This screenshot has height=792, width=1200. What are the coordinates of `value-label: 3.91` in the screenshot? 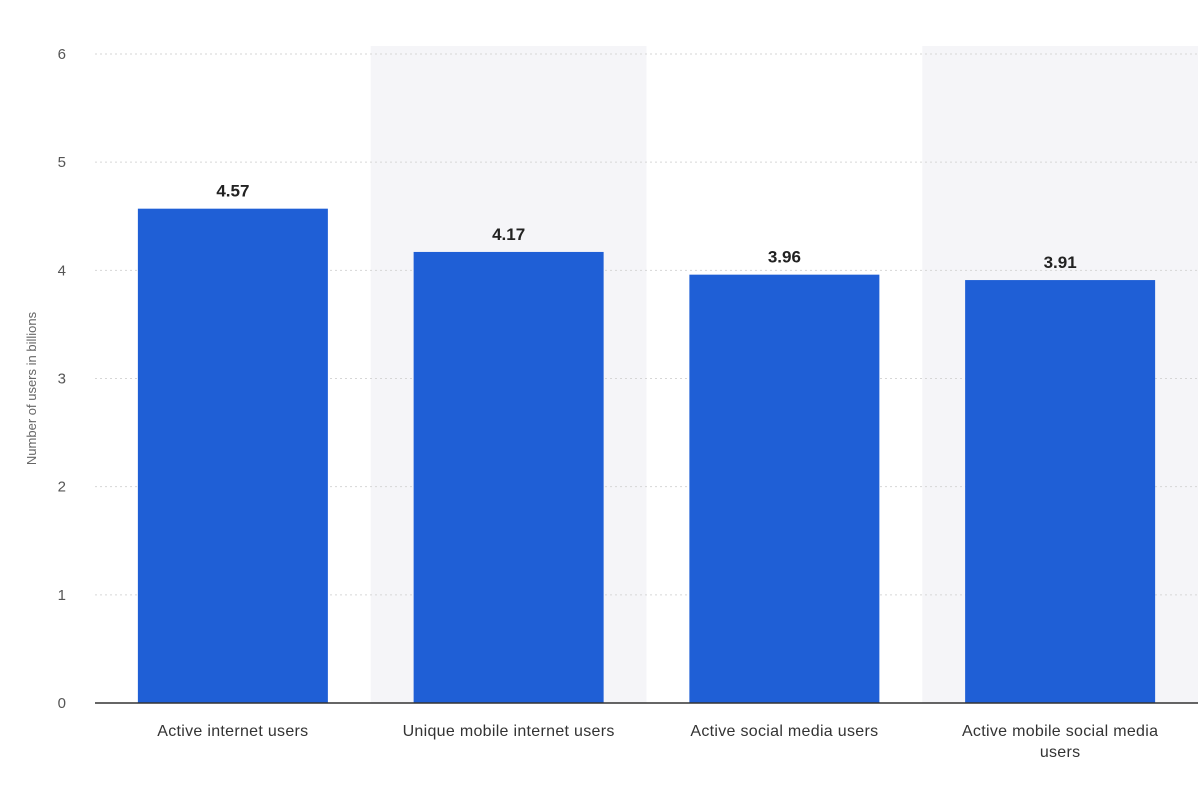 It's located at (1060, 262).